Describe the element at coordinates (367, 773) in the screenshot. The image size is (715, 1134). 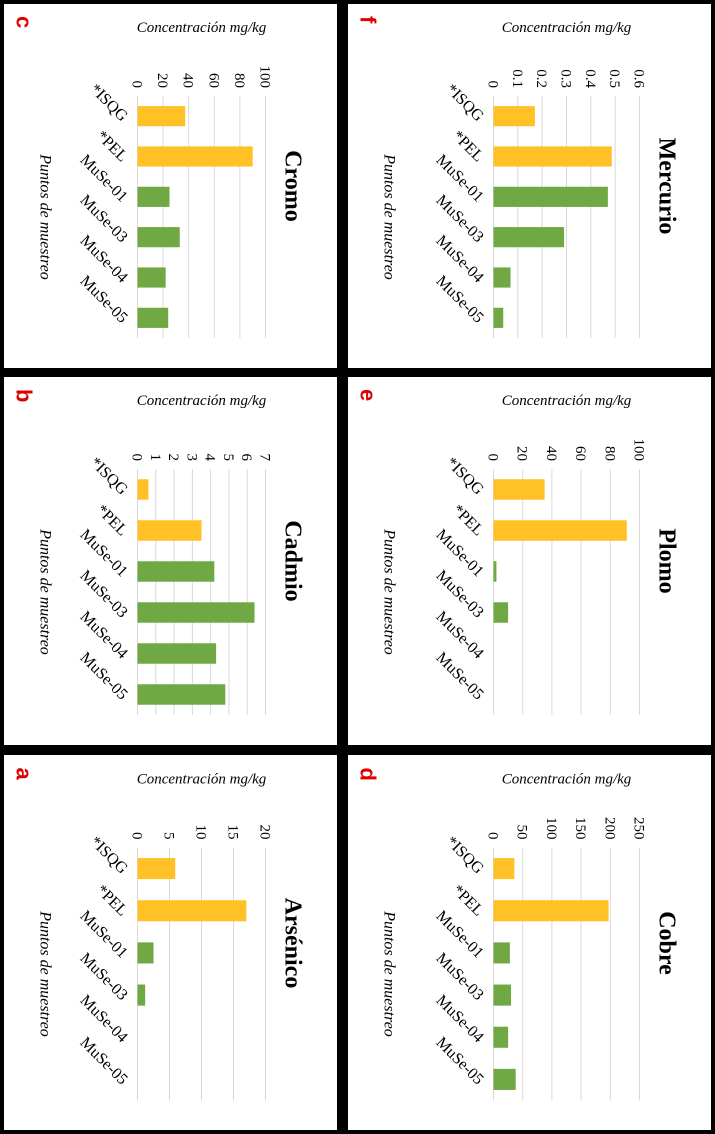
I see `panel-letter: d` at that location.